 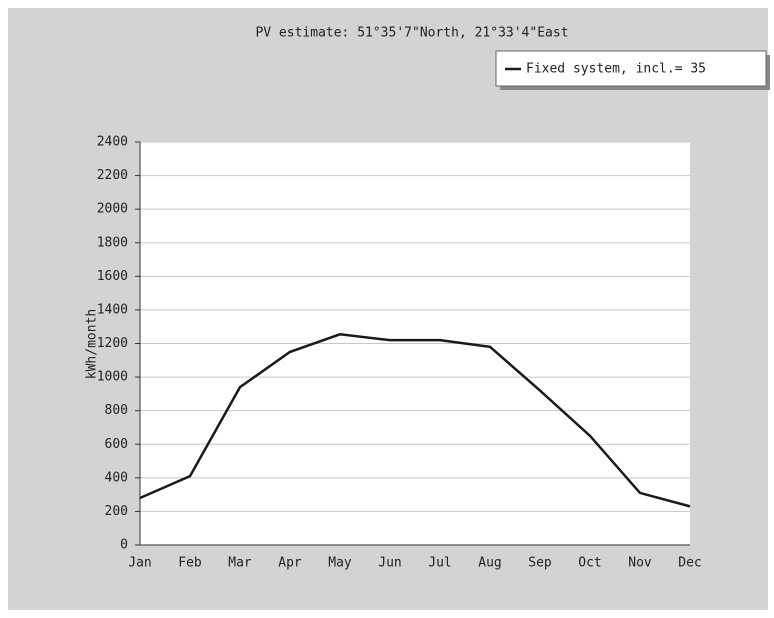 What do you see at coordinates (439, 563) in the screenshot?
I see `x-tick-label: Jul` at bounding box center [439, 563].